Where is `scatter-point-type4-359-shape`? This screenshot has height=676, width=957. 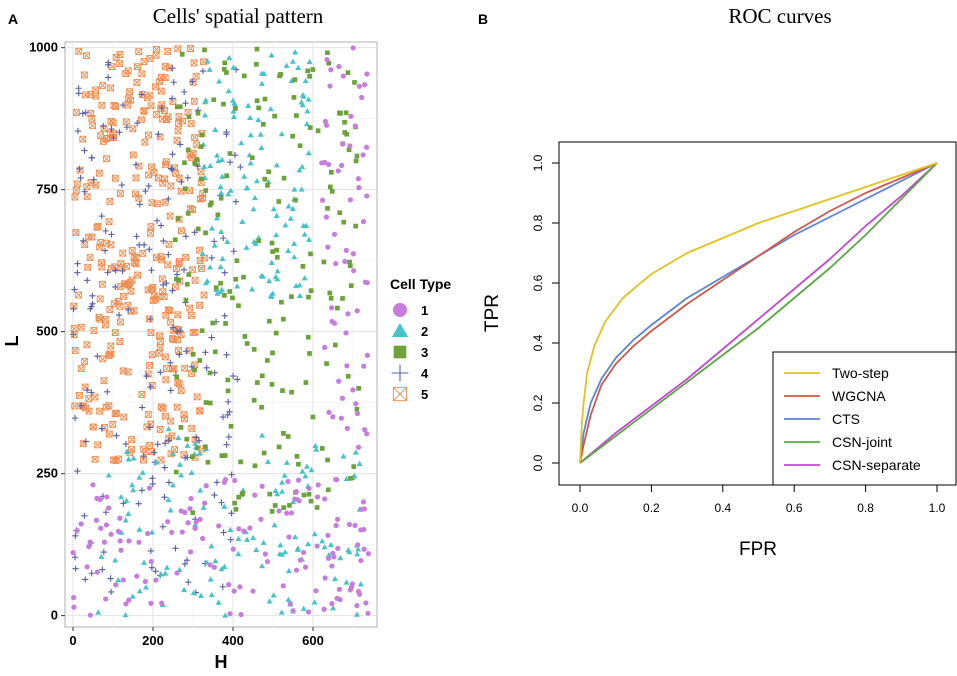 scatter-point-type4-359-shape is located at coordinates (154, 452).